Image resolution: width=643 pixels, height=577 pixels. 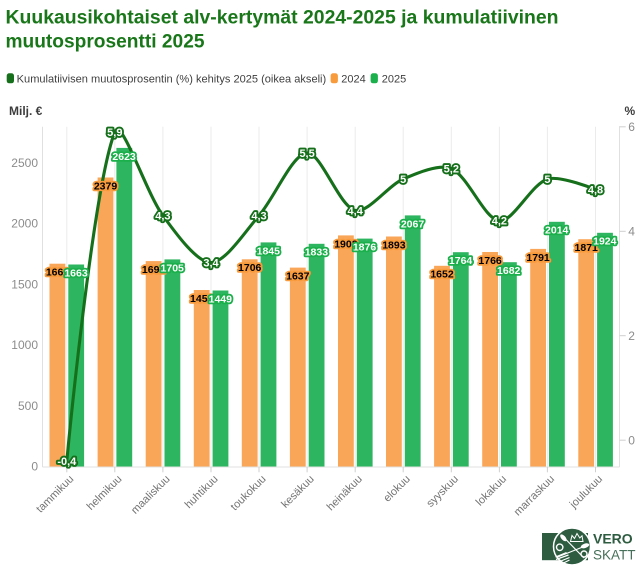 What do you see at coordinates (595, 190) in the screenshot?
I see `svg-text: 4,8` at bounding box center [595, 190].